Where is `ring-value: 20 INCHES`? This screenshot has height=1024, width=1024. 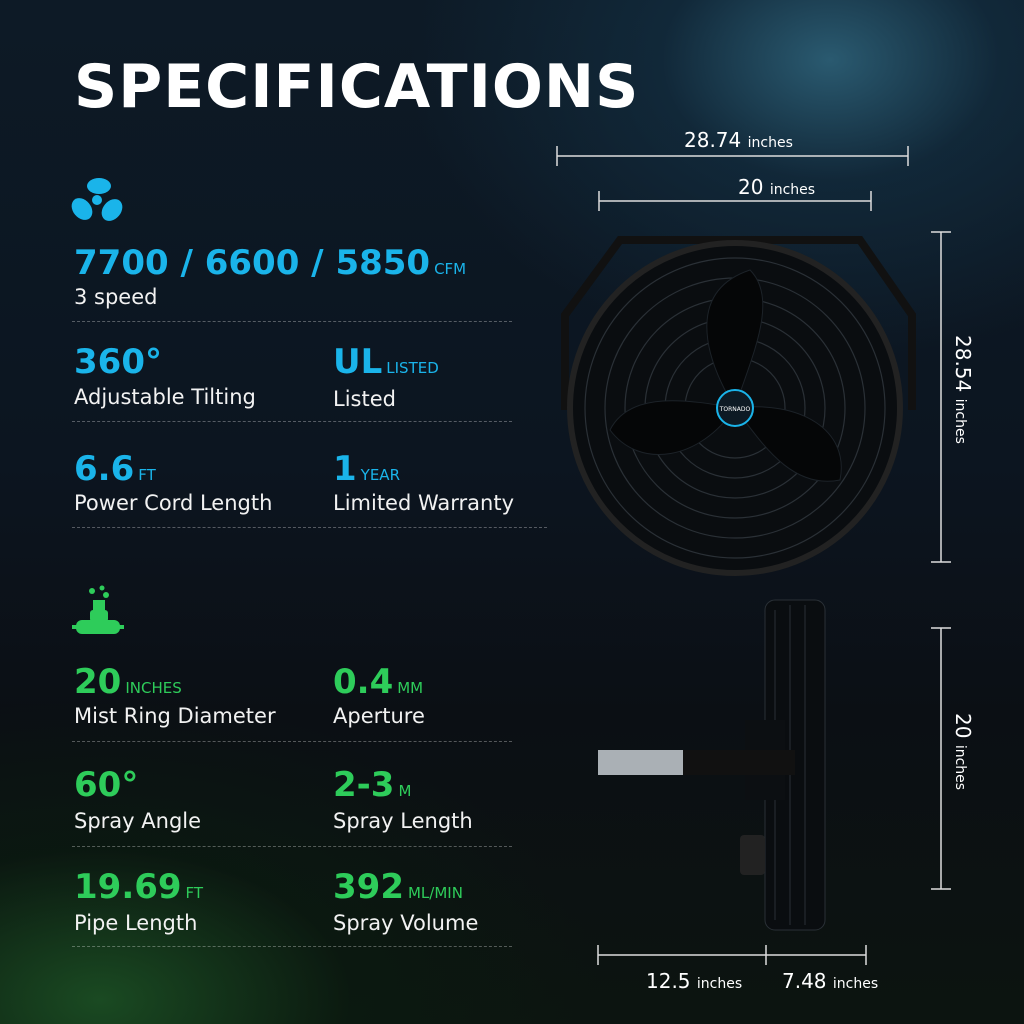
ring-value: 20 INCHES is located at coordinates (128, 682).